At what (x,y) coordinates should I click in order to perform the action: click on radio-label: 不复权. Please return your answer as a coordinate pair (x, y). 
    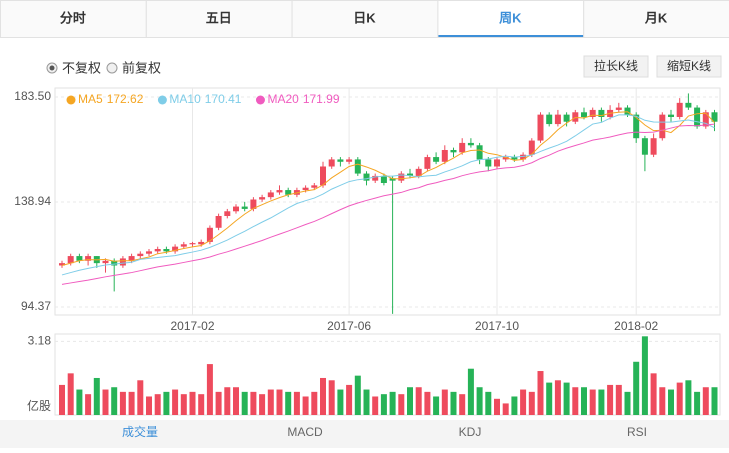
    Looking at the image, I should click on (81, 67).